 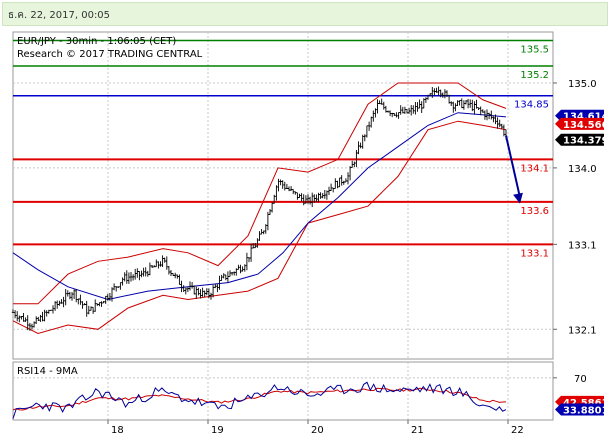 What do you see at coordinates (417, 430) in the screenshot?
I see `x-tick-label: 21` at bounding box center [417, 430].